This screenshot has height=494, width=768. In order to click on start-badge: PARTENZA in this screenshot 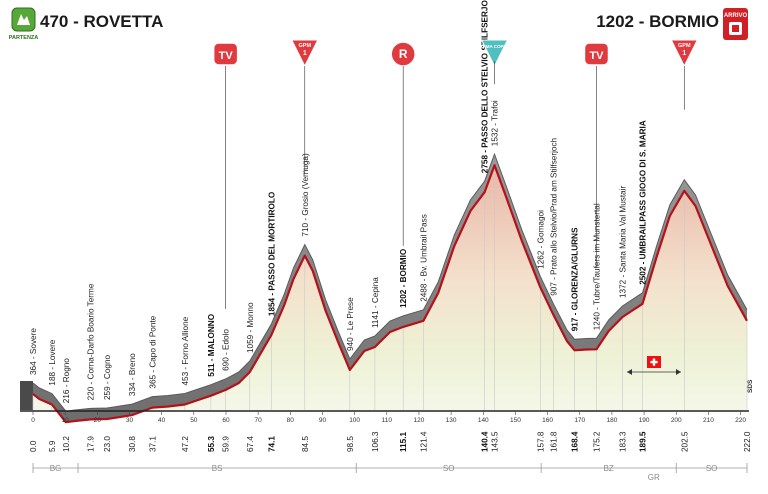, I will do `click(23, 24)`.